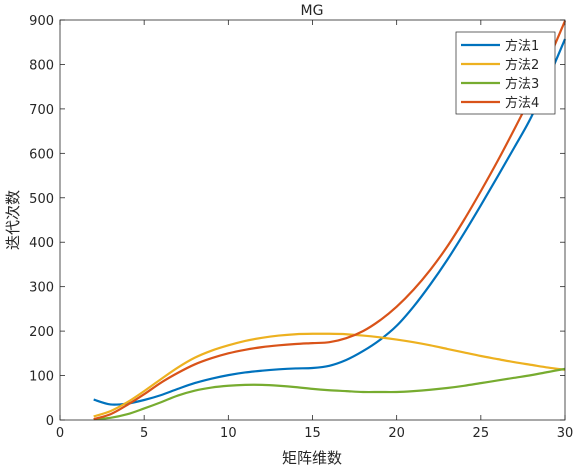 The image size is (576, 470). What do you see at coordinates (522, 103) in the screenshot?
I see `legend-label: 方法4` at bounding box center [522, 103].